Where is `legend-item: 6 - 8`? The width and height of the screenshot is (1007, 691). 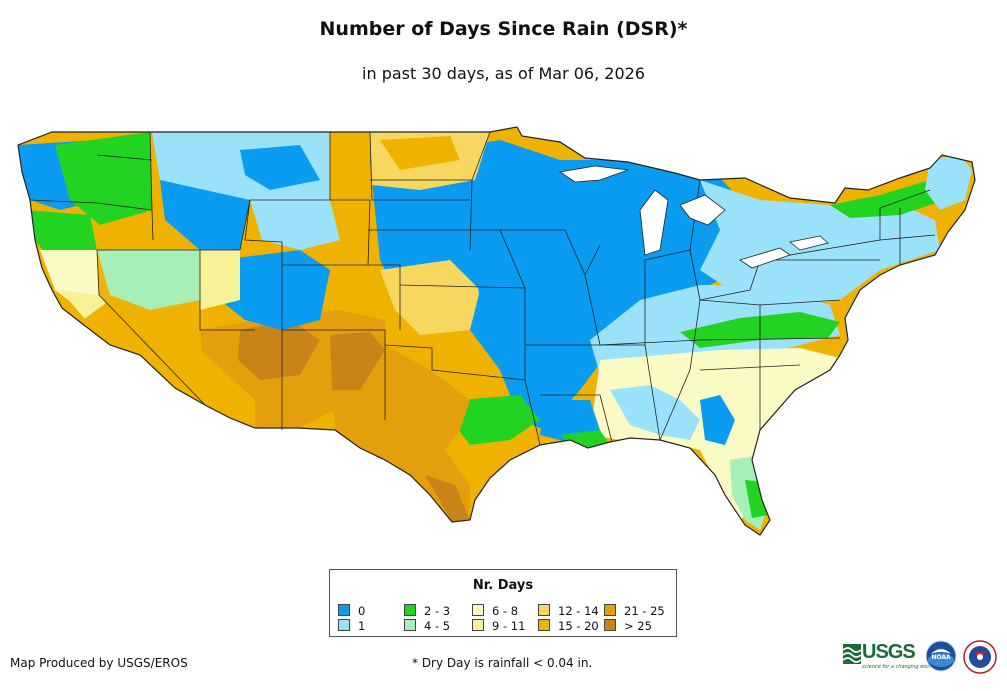
legend-item: 6 - 8 is located at coordinates (495, 611).